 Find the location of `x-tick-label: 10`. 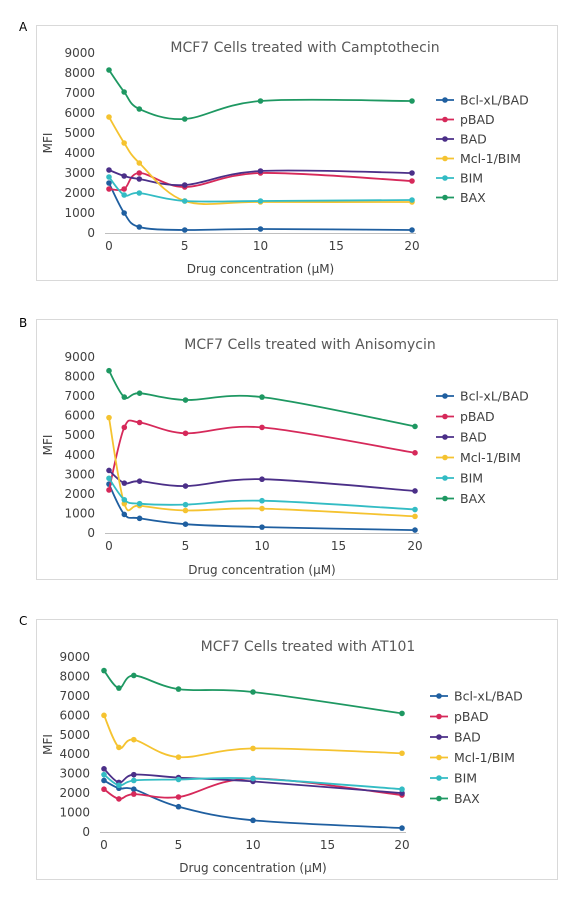

x-tick-label: 10 is located at coordinates (252, 845).